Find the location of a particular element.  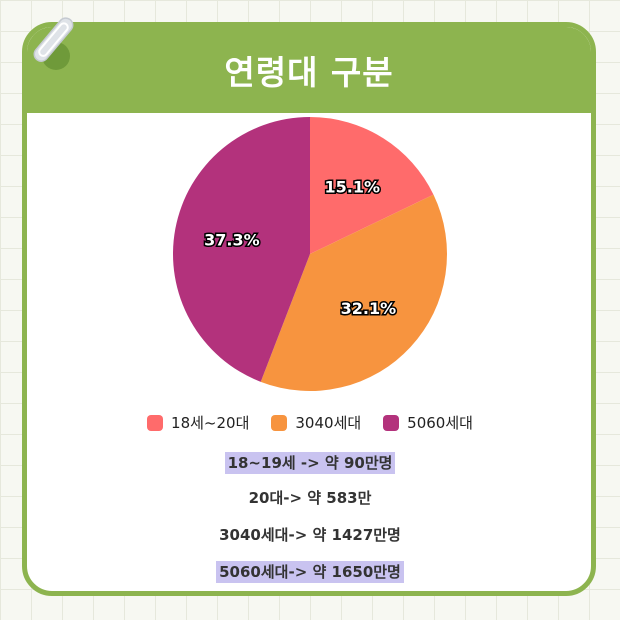

legend-label-18-20: 18세~20대 is located at coordinates (210, 423).